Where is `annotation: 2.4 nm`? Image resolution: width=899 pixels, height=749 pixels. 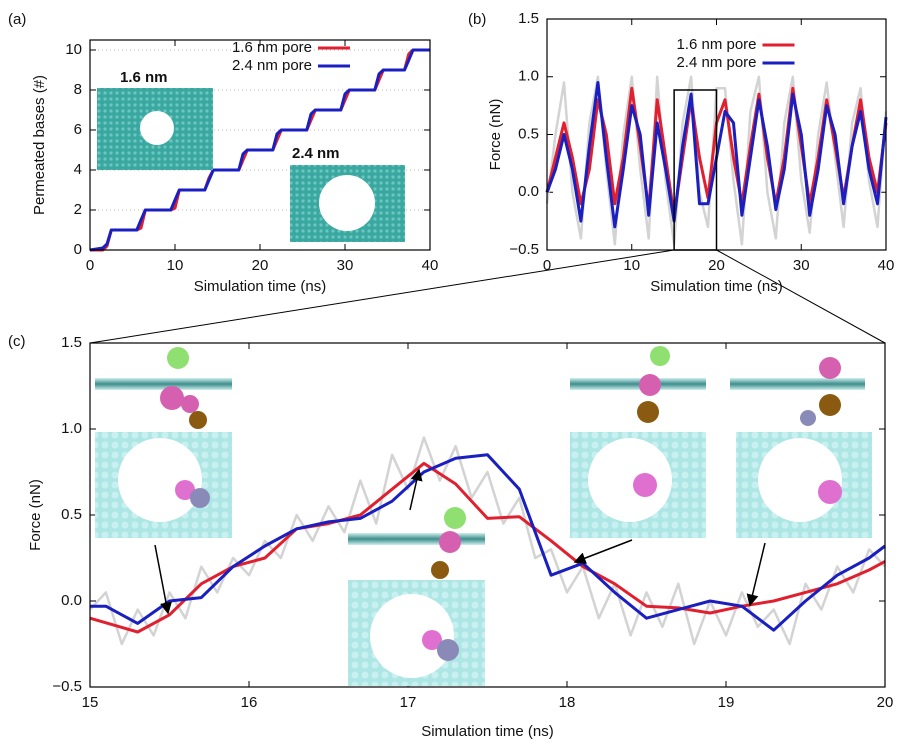 annotation: 2.4 nm is located at coordinates (316, 153).